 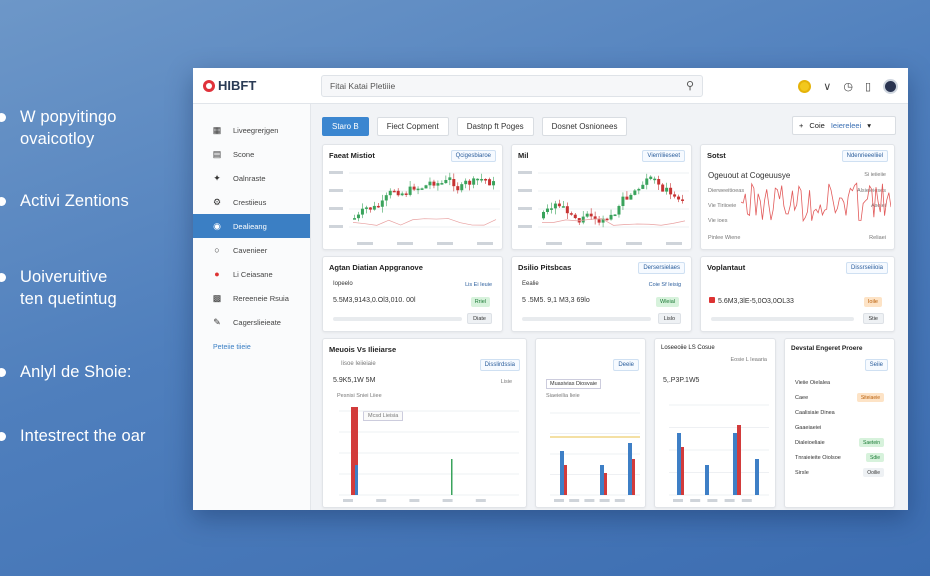 I want to click on stat-value: 5.5M3,9143,0.Ol3,010. 00l, so click(x=374, y=300).